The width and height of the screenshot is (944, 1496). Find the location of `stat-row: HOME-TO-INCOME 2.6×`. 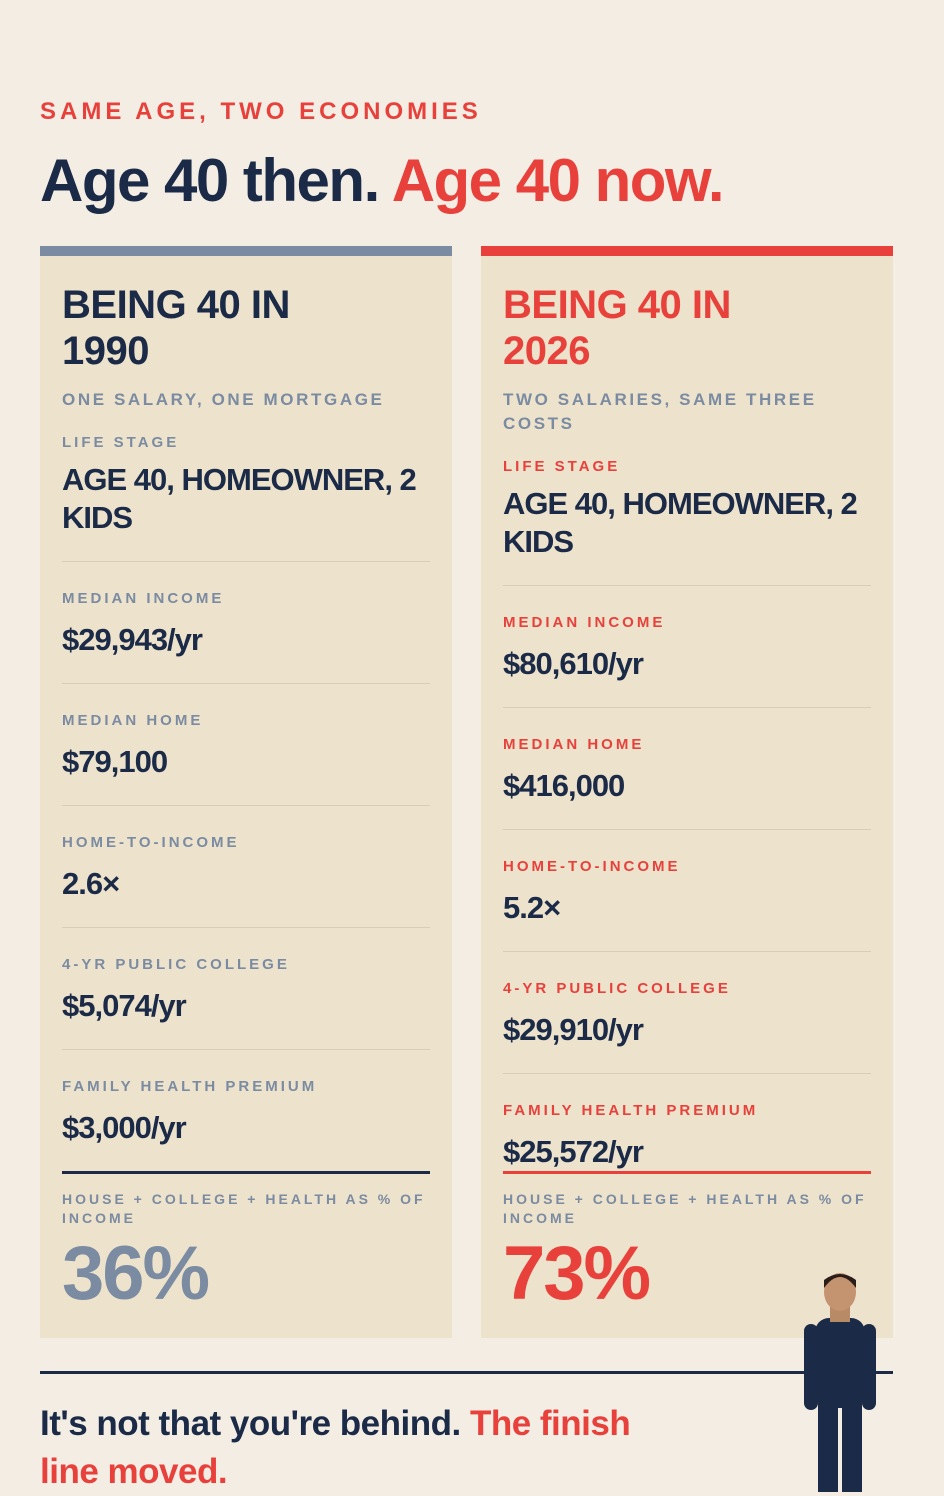

stat-row: HOME-TO-INCOME 2.6× is located at coordinates (246, 866).